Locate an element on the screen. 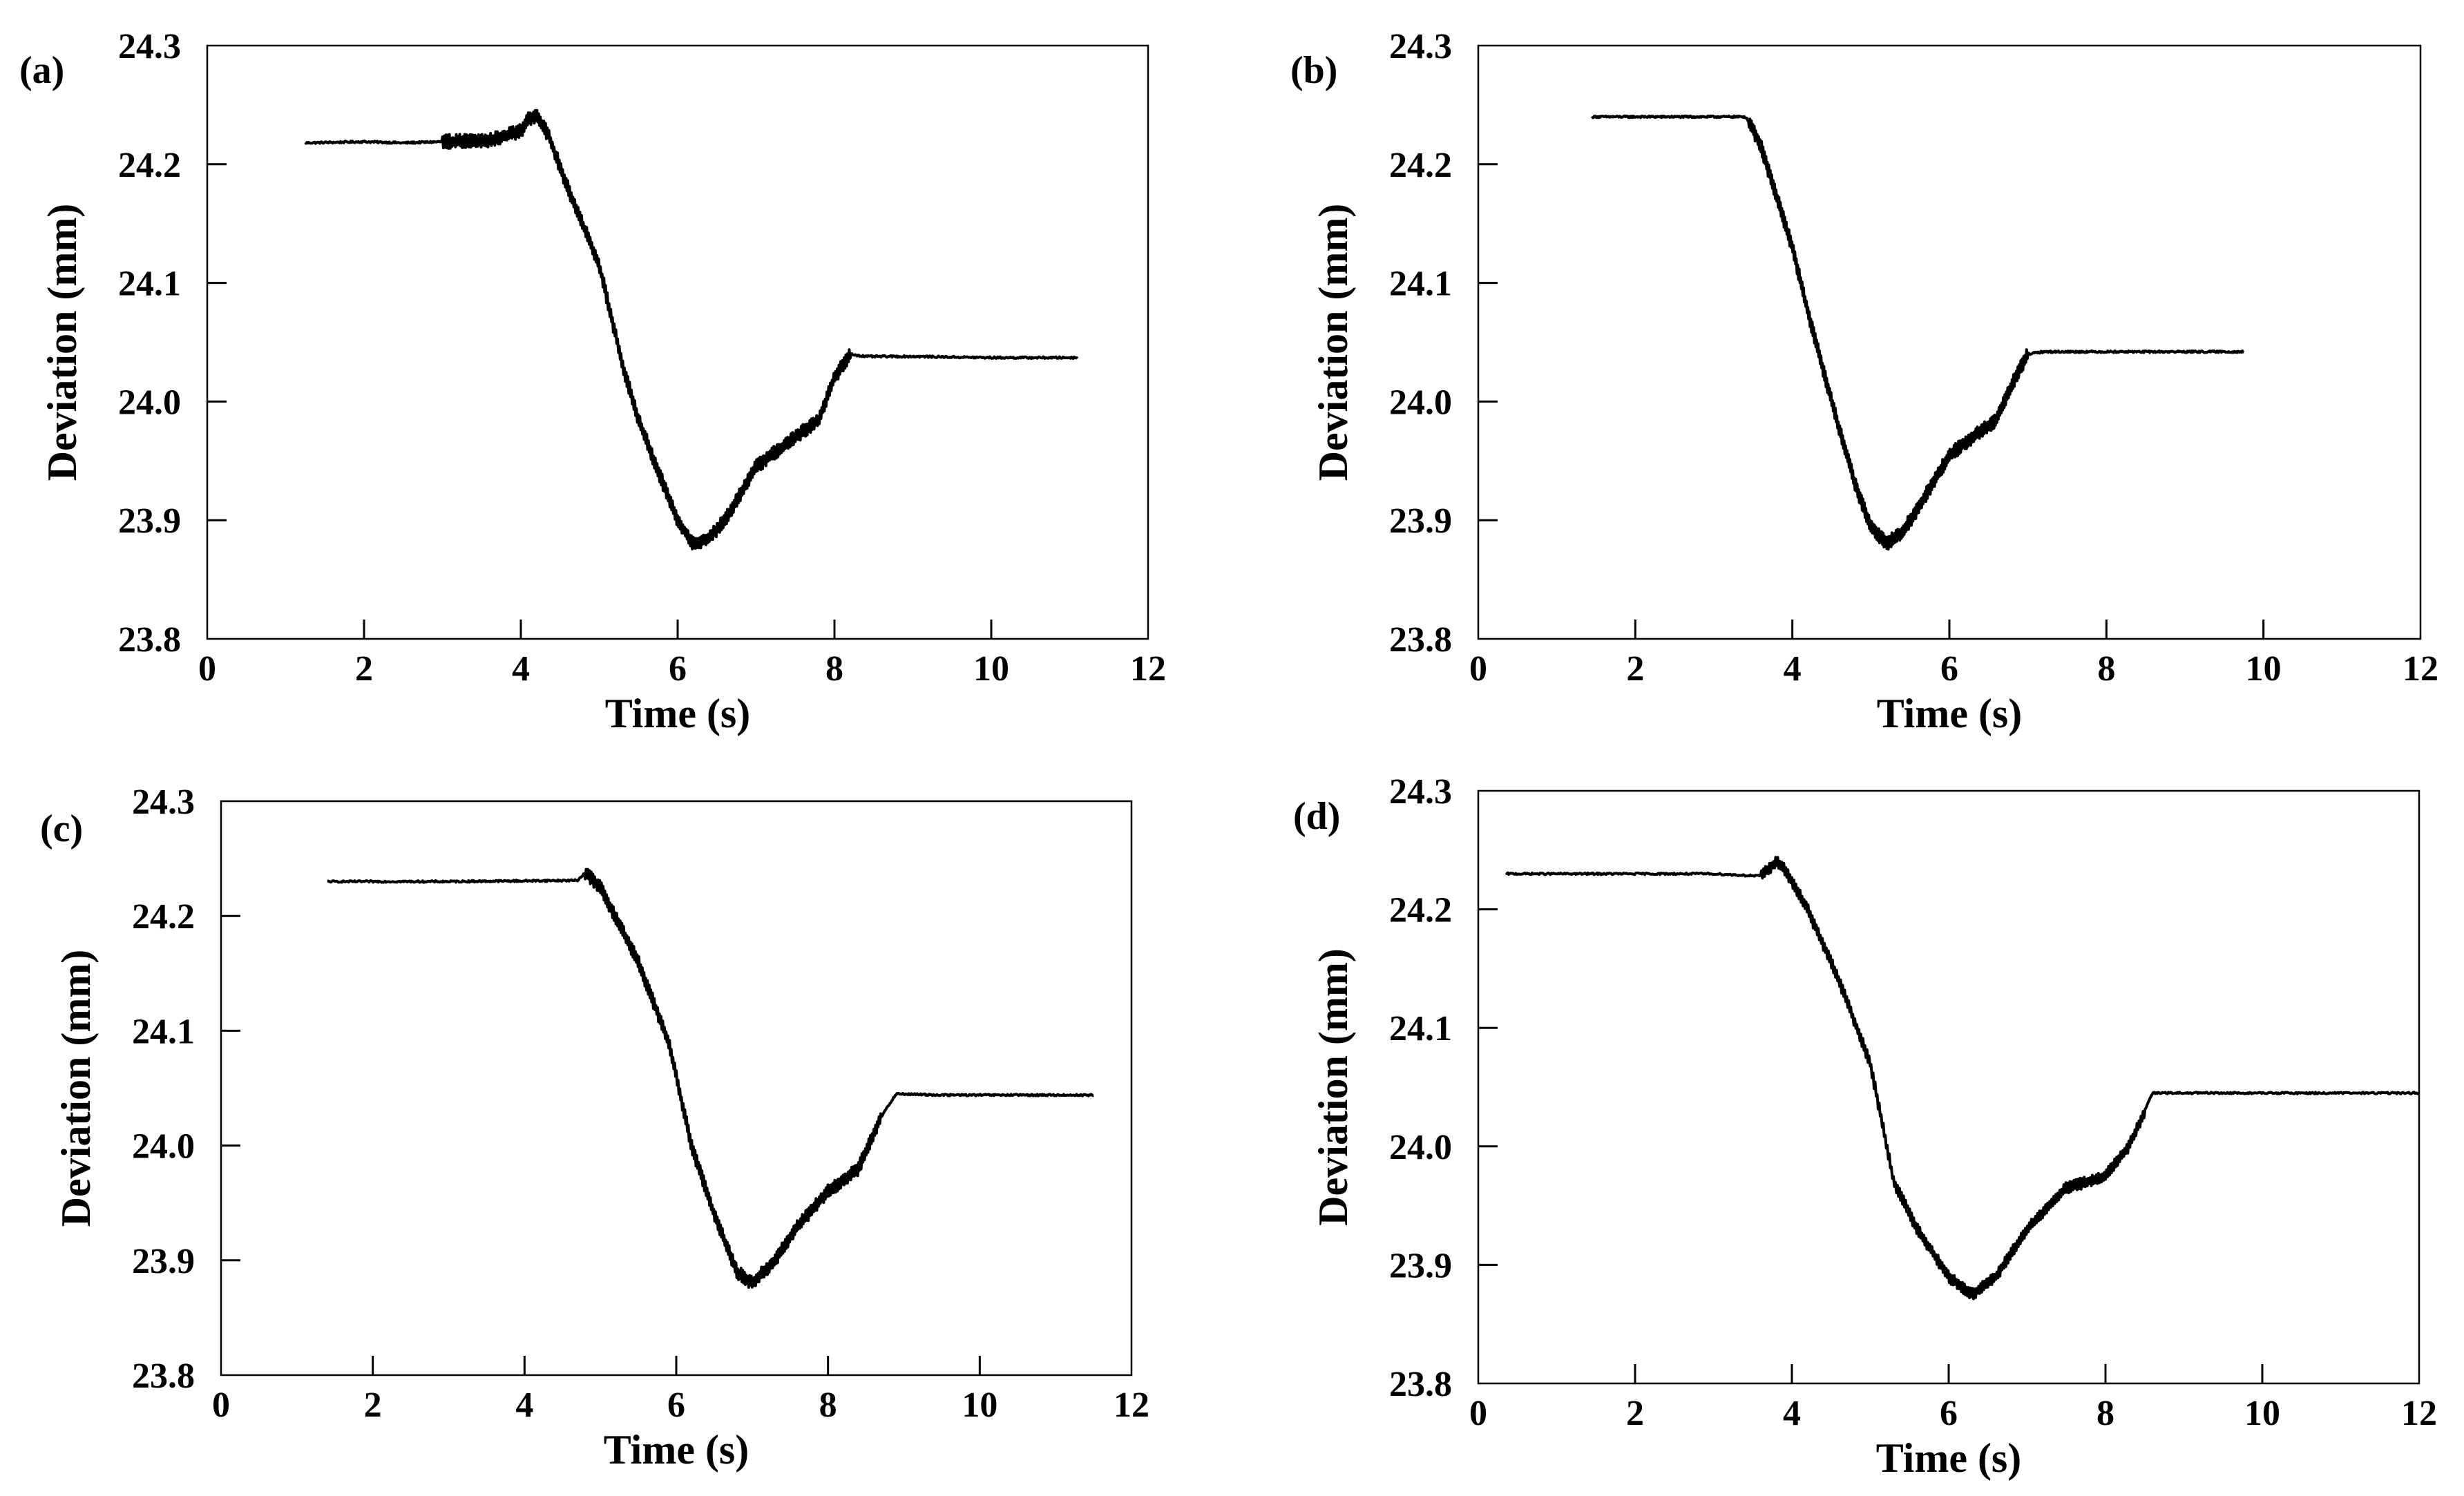  series-line-c is located at coordinates (710, 1078).